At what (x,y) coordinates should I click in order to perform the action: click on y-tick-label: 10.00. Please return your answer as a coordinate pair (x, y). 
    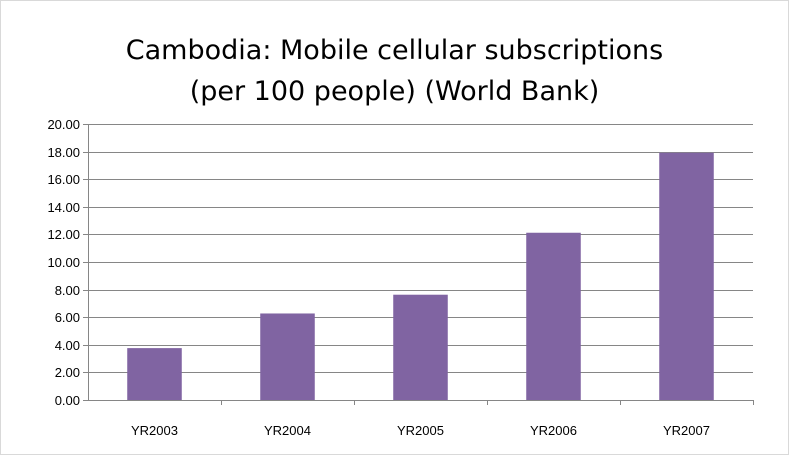
    Looking at the image, I should click on (63, 262).